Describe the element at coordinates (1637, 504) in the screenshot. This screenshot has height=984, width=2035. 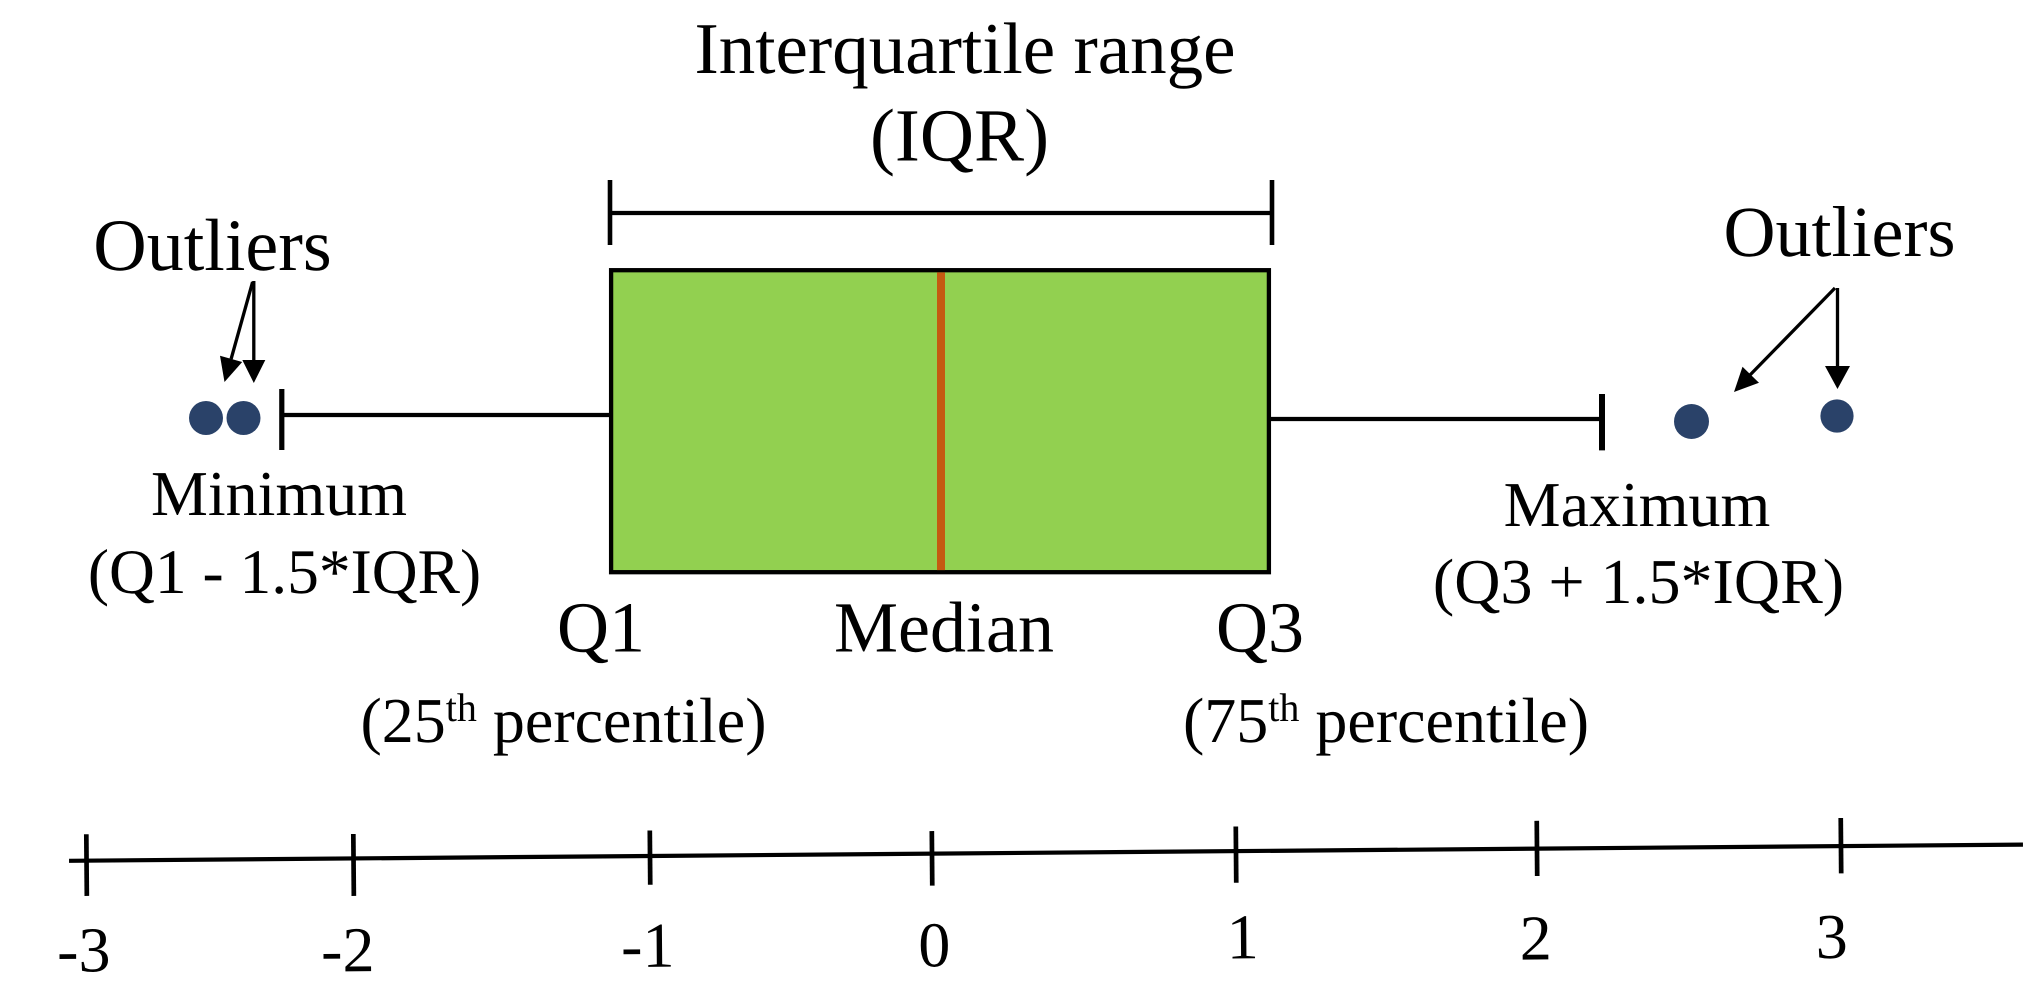
I see `svg-text: Maximum` at that location.